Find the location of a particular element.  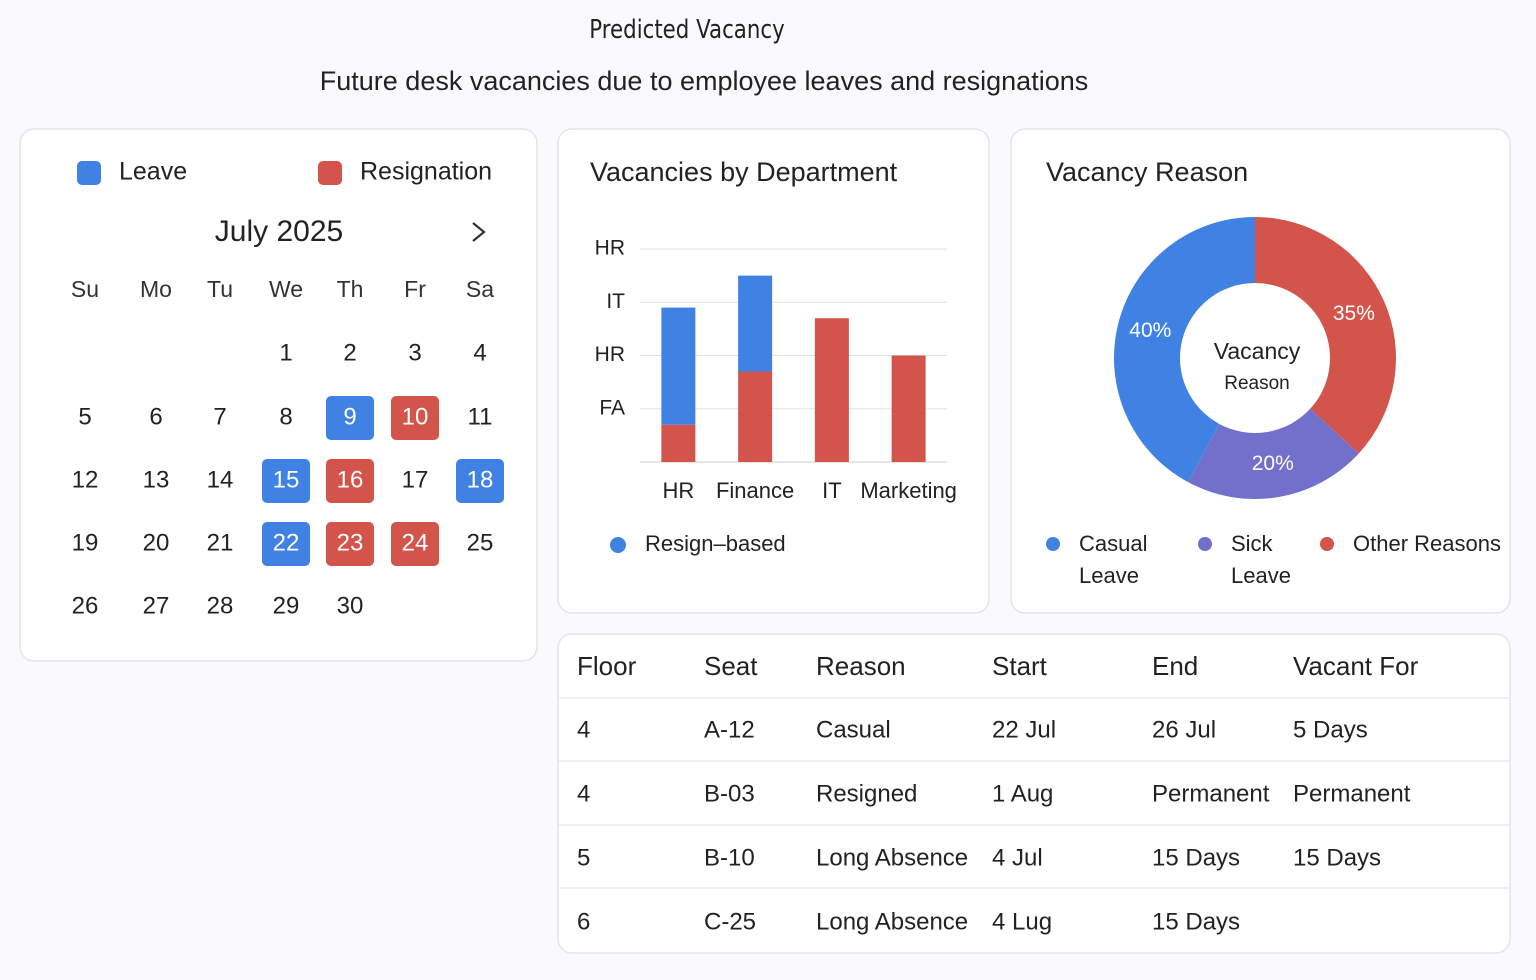

slice-label: 40% is located at coordinates (1150, 330).